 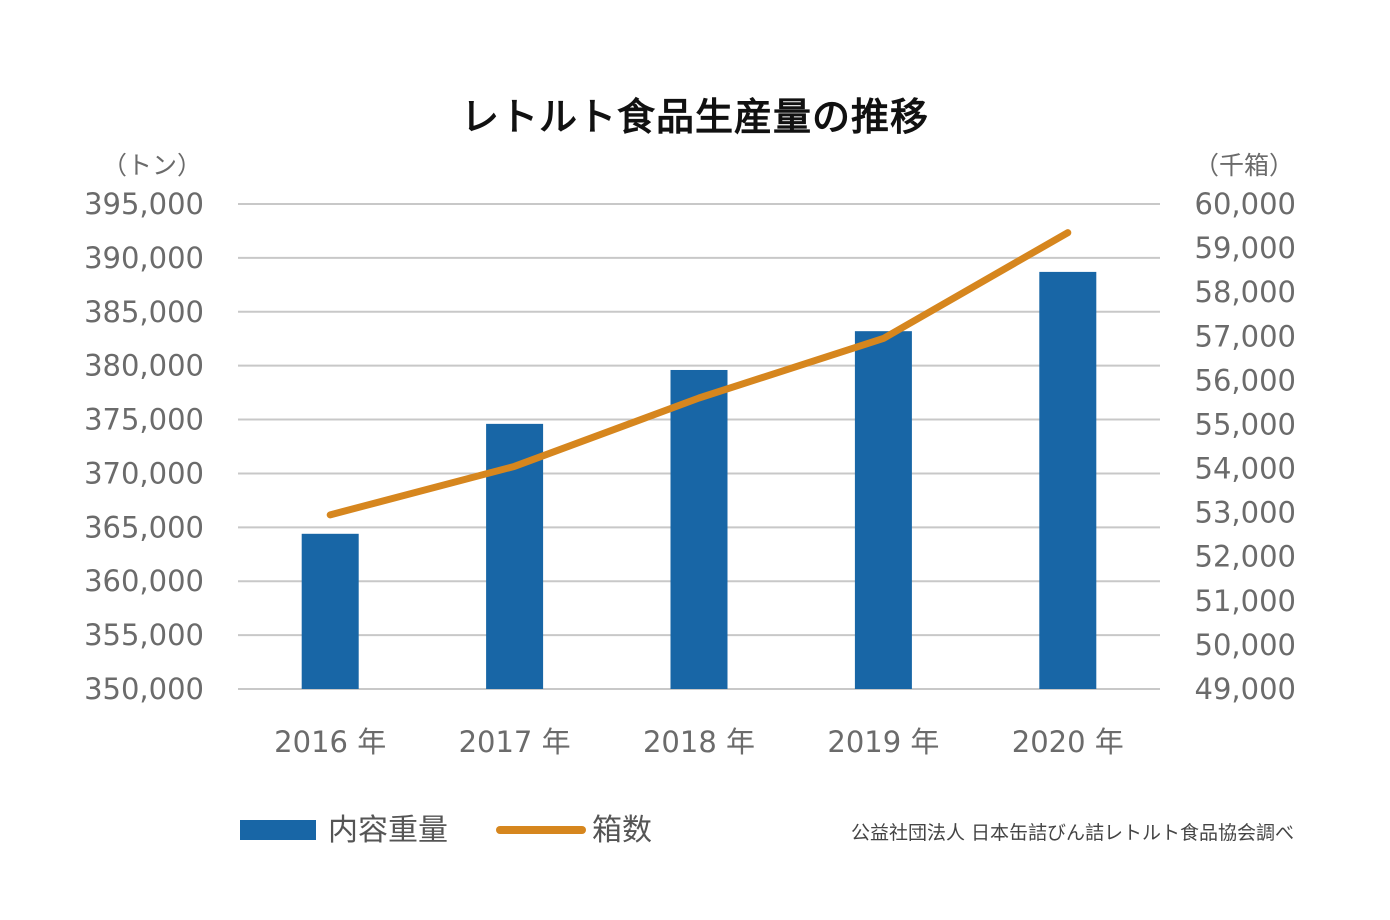 What do you see at coordinates (515, 742) in the screenshot?
I see `x-tick-label: 2017 年` at bounding box center [515, 742].